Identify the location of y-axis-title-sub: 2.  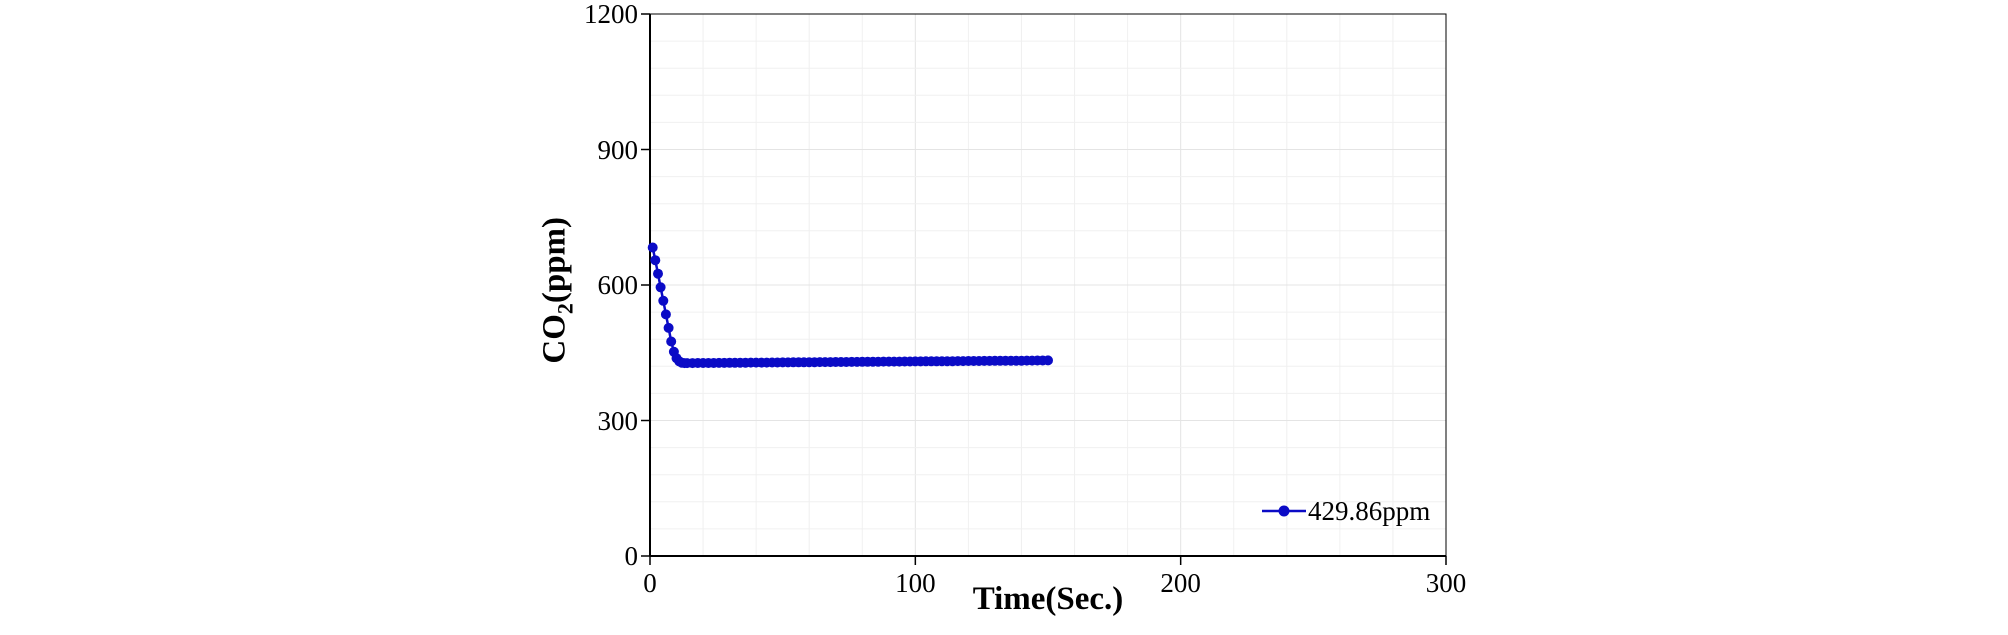
(565, 309).